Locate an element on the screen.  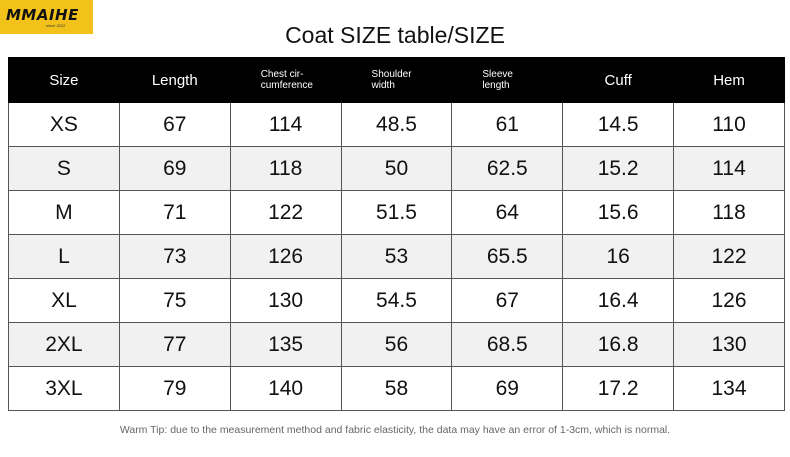
cell-chest: 126 is located at coordinates (285, 256).